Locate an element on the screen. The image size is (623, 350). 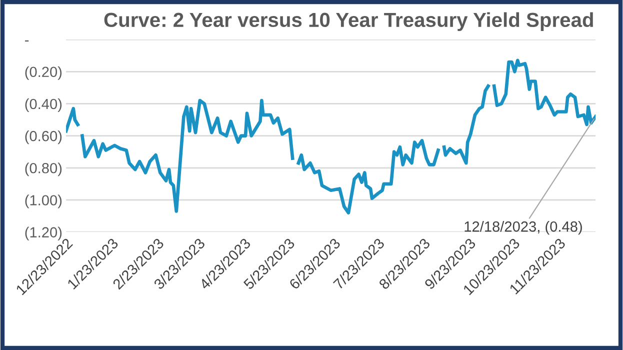
y-tick-label: (1.20) is located at coordinates (43, 233).